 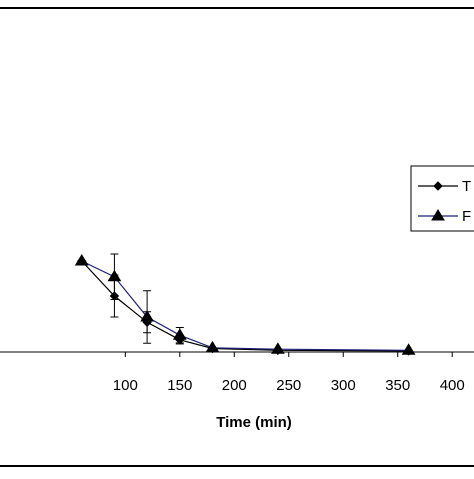 I want to click on legend: TF, so click(x=442, y=198).